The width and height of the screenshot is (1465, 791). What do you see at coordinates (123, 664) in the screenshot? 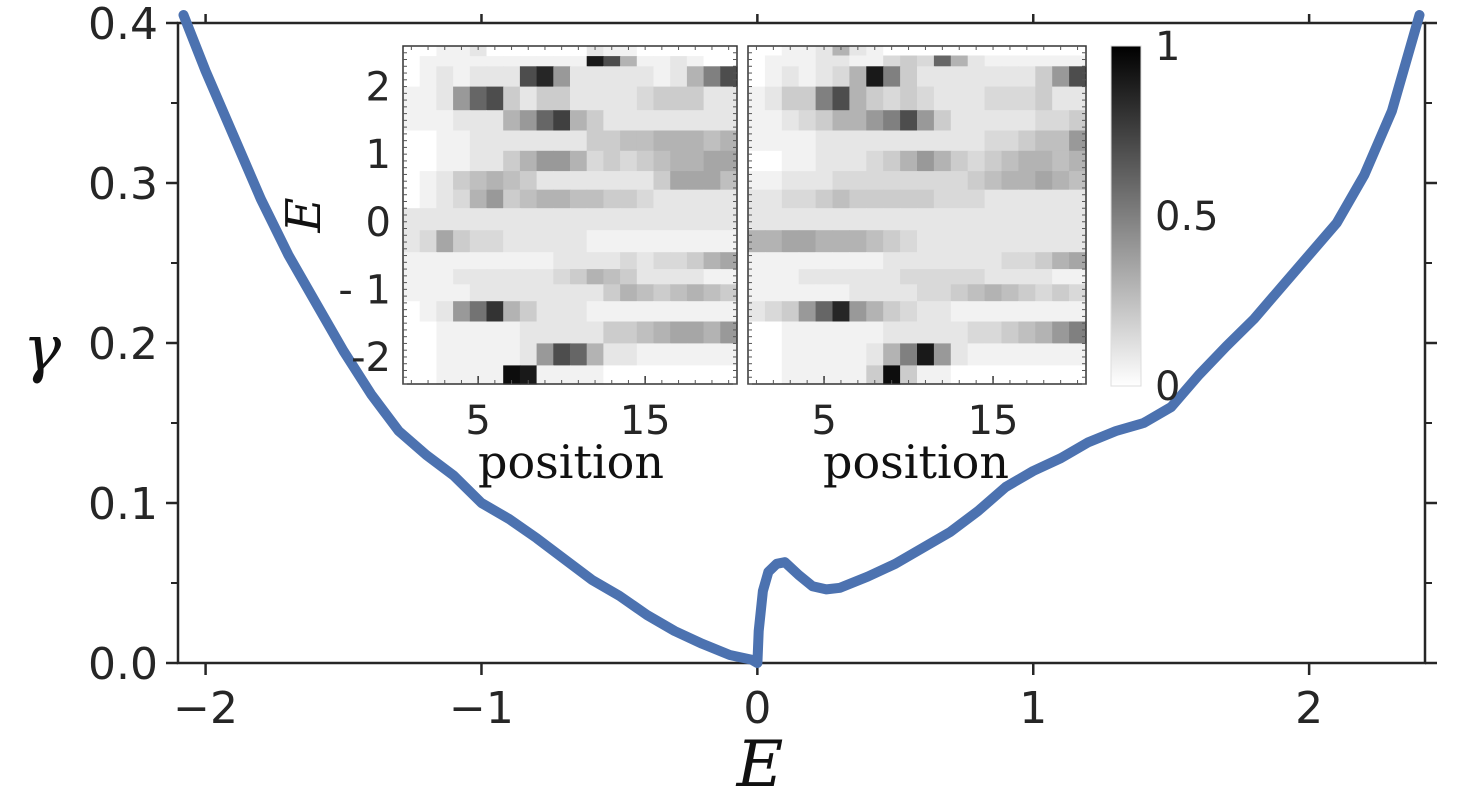
I see `main-y-tick-label: 0.0` at bounding box center [123, 664].